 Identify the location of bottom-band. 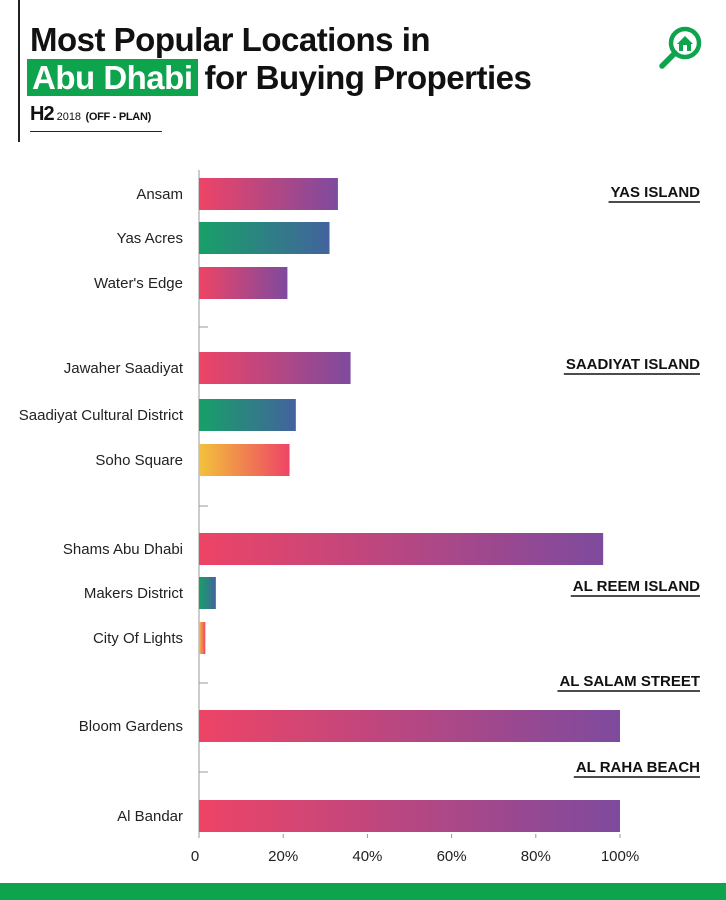
(363, 891).